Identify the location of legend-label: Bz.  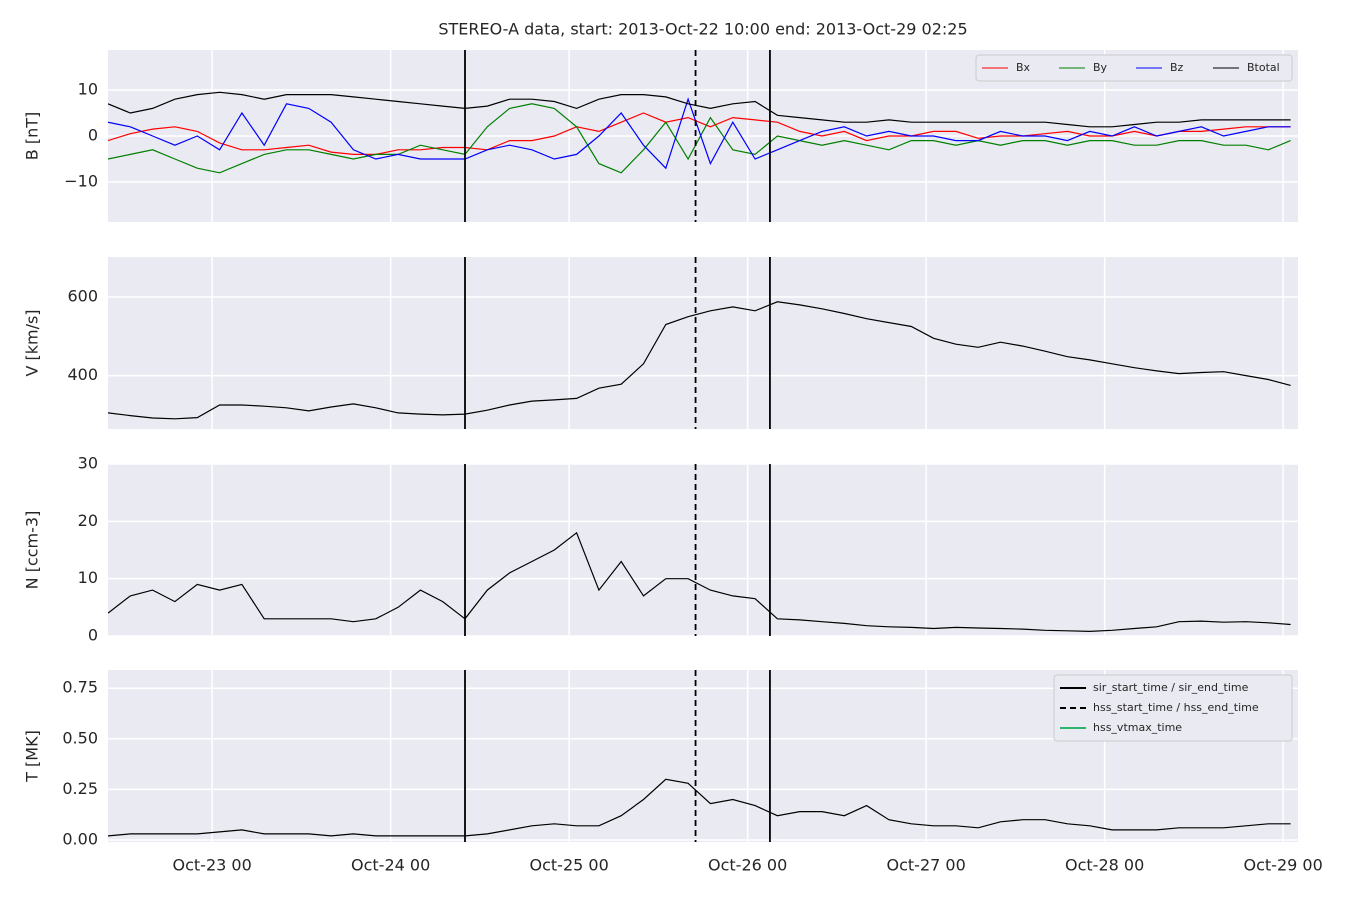
(1177, 67).